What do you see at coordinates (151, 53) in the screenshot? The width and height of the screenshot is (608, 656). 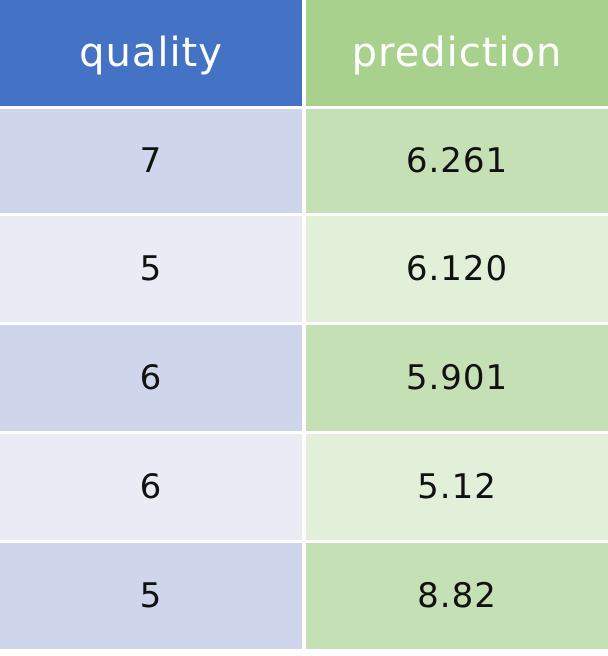 I see `column-header-quality: quality` at bounding box center [151, 53].